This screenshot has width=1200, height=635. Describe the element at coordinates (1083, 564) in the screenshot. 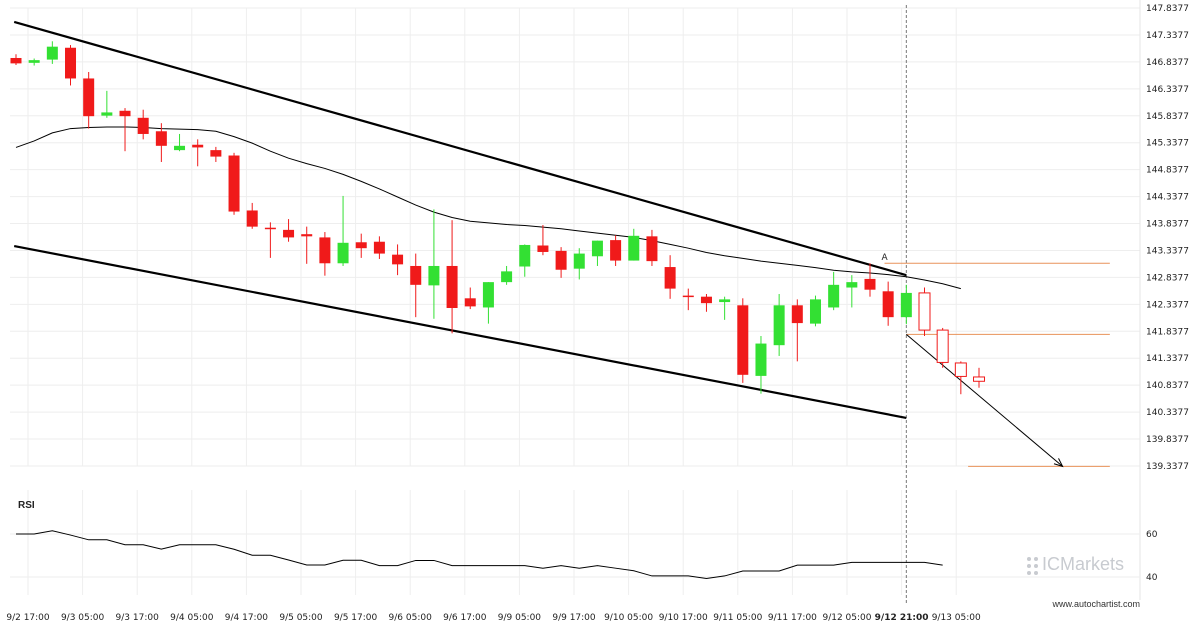

I see `watermark-text: ICMarkets` at that location.